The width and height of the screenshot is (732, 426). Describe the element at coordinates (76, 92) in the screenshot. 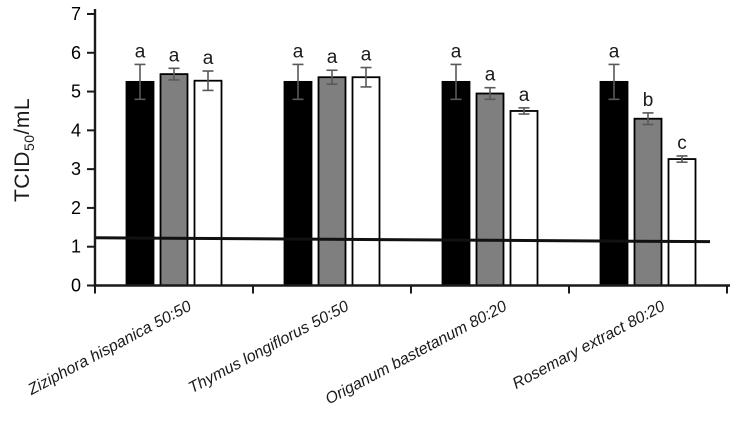

I see `y-tick-label: 5` at that location.